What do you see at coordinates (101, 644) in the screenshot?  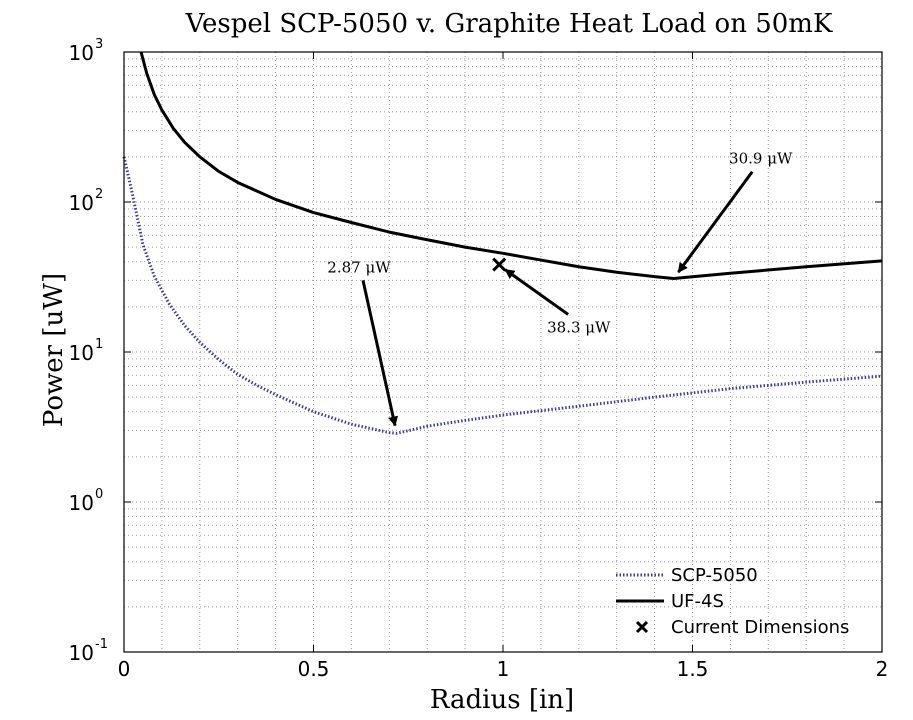 I see `y-tick-exponent: -1` at bounding box center [101, 644].